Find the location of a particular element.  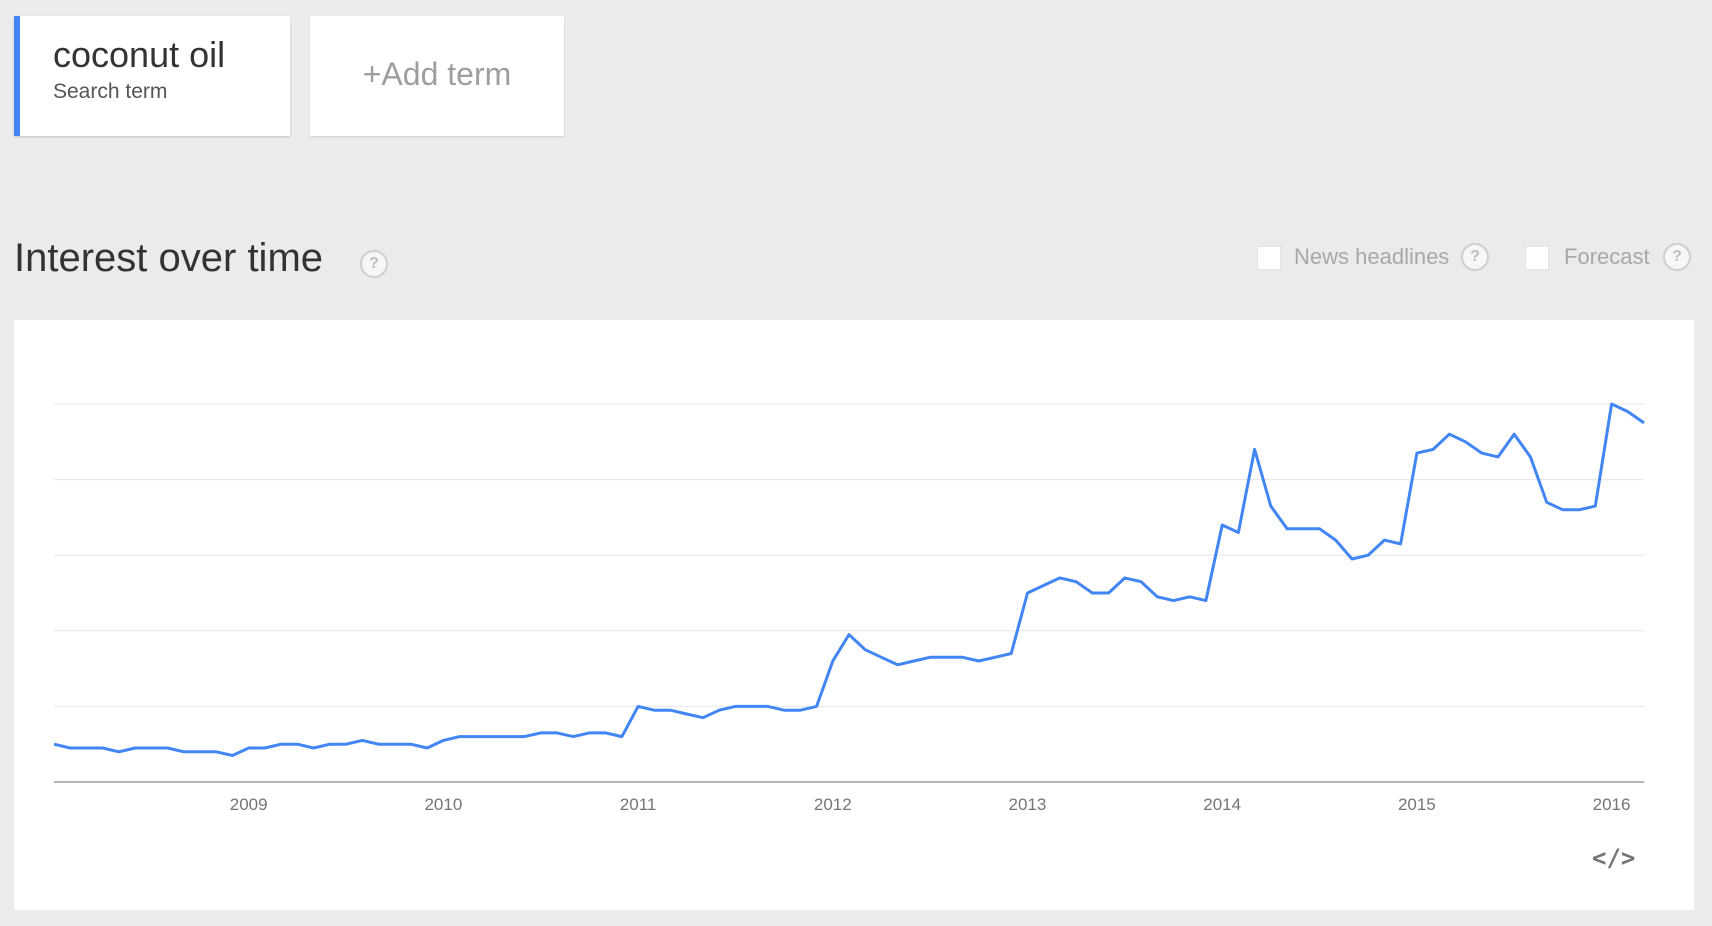

news-headlines-label: News headlines is located at coordinates (1372, 256).